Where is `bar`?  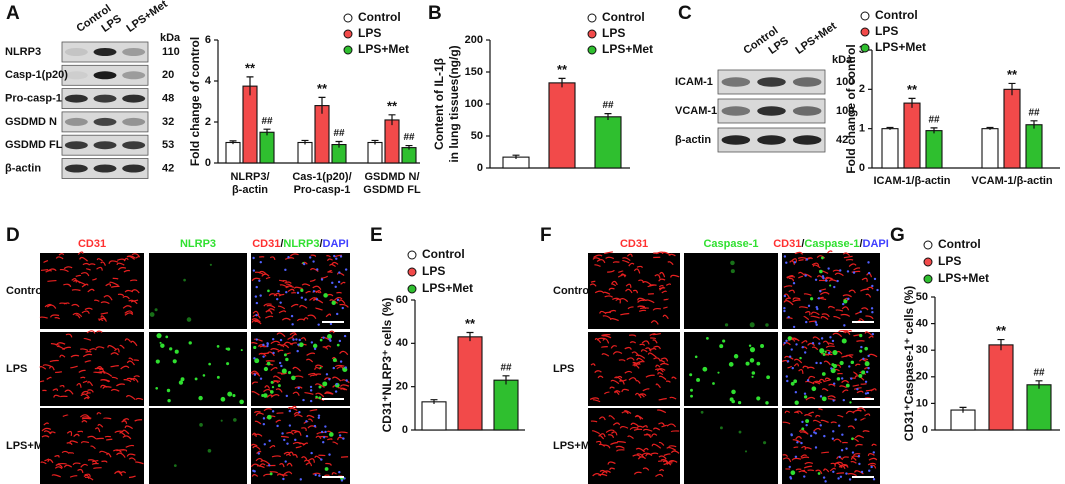 bar is located at coordinates (250, 124).